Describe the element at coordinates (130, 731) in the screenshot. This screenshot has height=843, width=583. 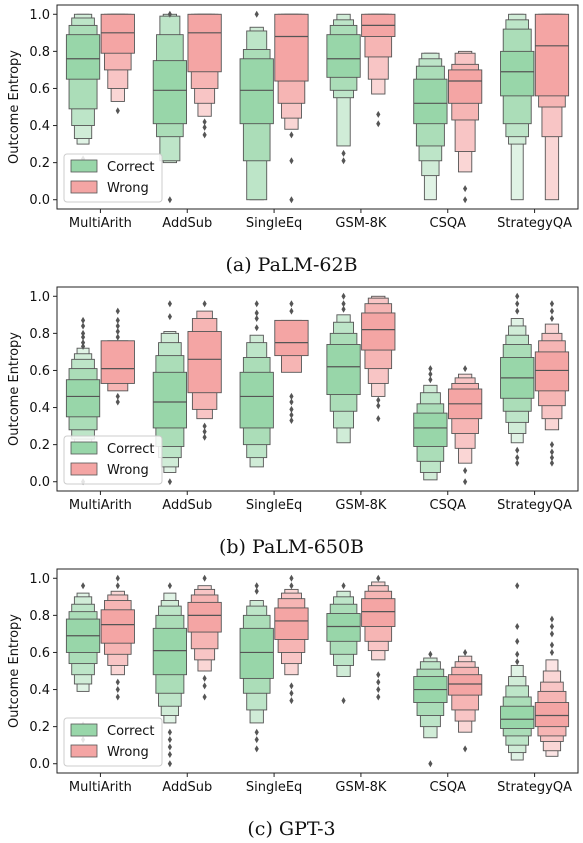
I see `legend-label: Correct` at that location.